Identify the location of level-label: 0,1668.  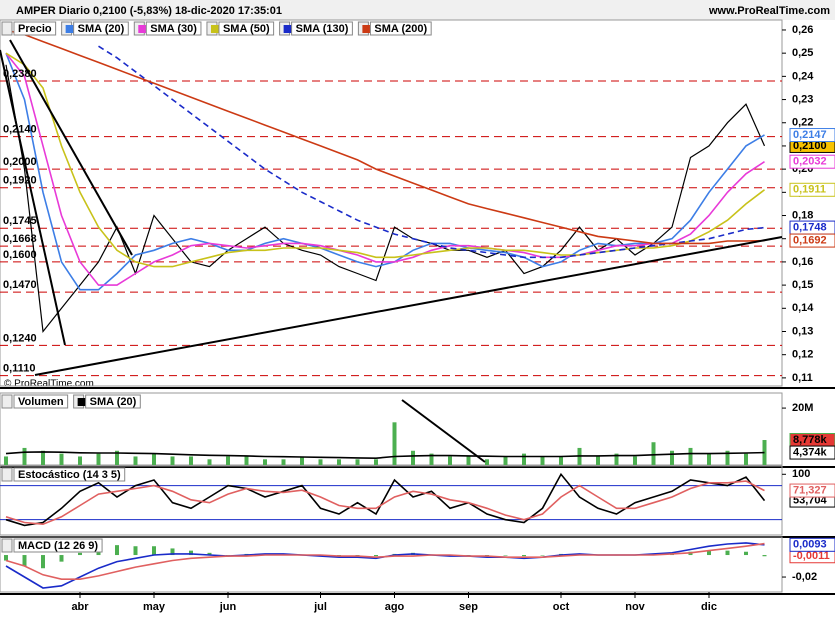
(20, 239).